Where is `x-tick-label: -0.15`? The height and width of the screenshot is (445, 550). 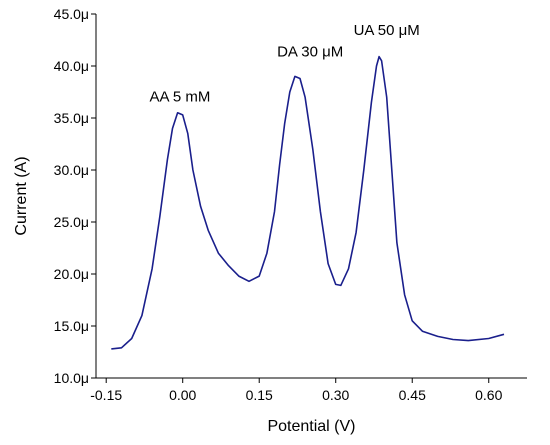
x-tick-label: -0.15 is located at coordinates (106, 395).